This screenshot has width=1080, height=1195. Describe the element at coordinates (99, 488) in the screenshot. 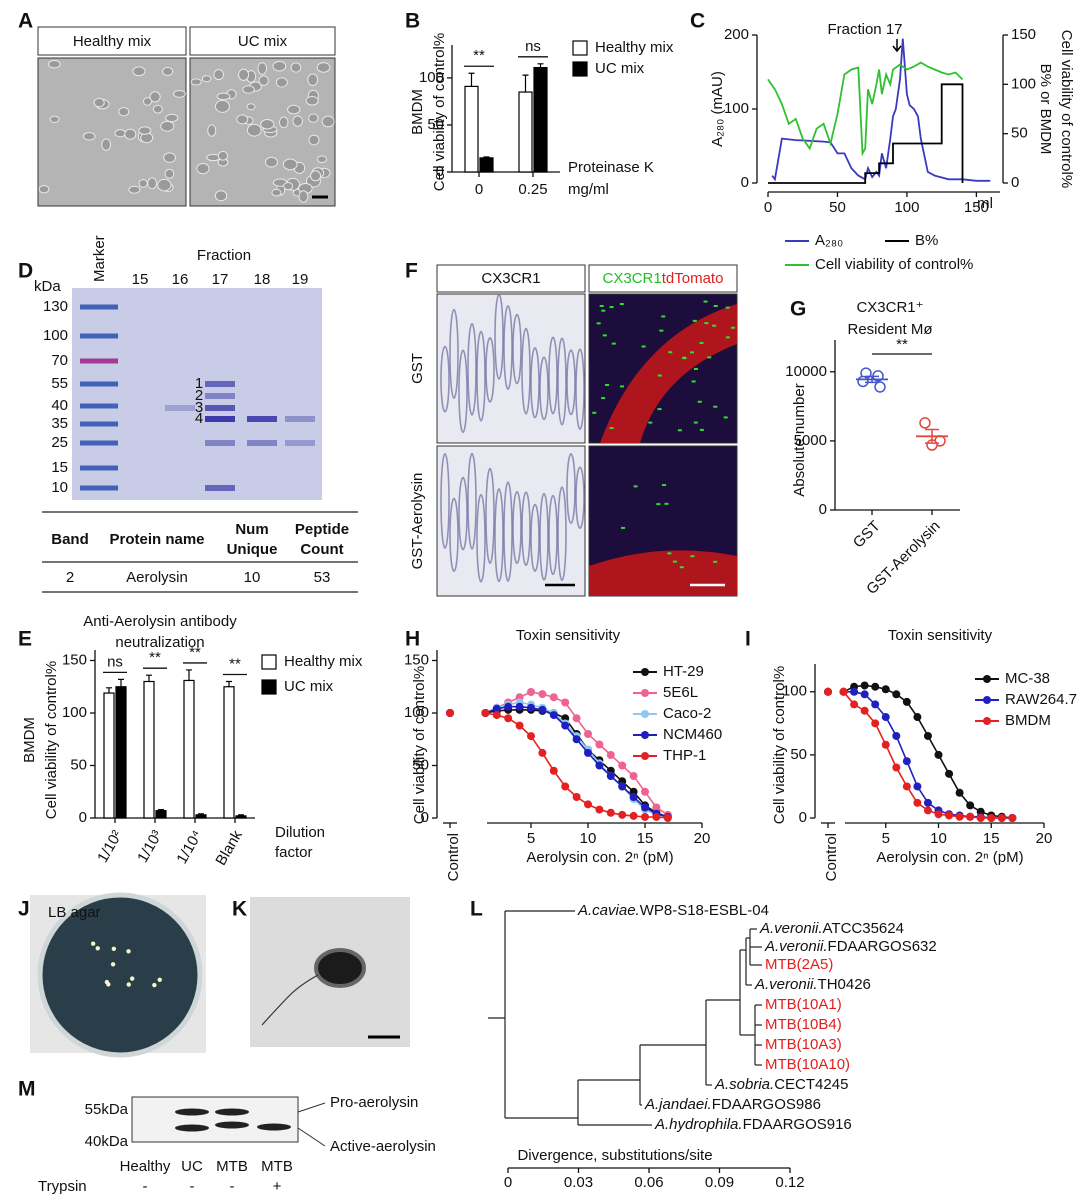

I see `marker-band` at that location.